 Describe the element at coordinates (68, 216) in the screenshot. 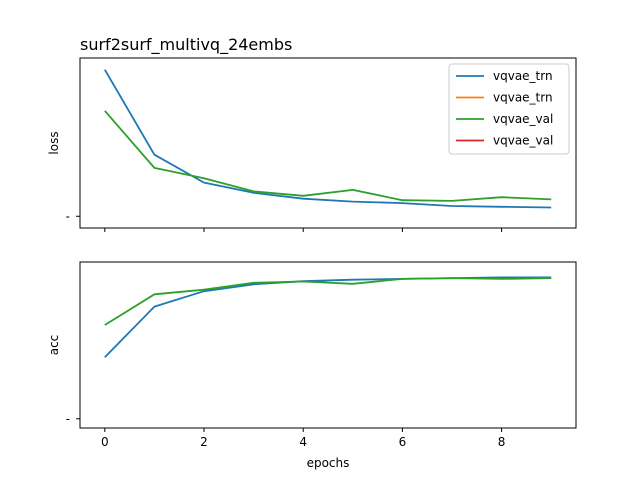

I see `loss-ytick-label: -` at that location.